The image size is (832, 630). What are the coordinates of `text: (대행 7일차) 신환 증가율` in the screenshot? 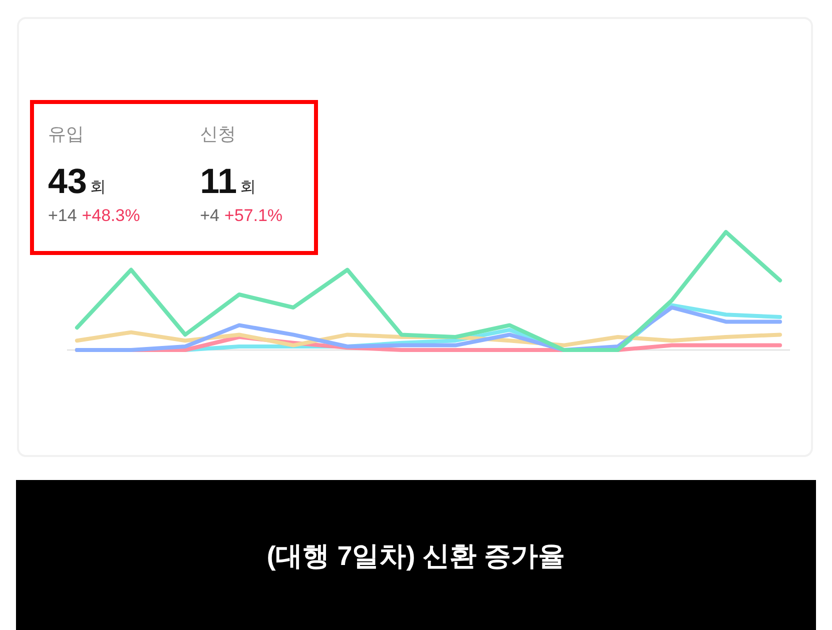 It's located at (416, 556).